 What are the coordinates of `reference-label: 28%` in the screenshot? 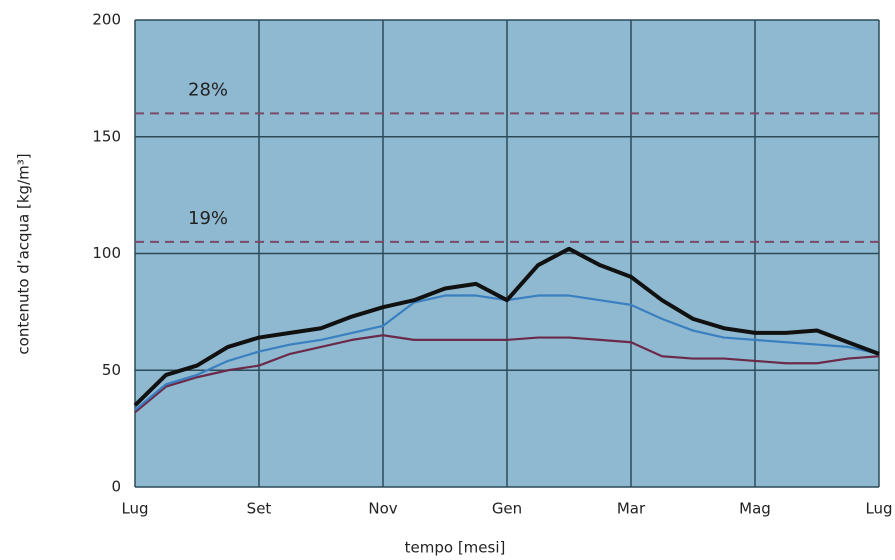 It's located at (208, 89).